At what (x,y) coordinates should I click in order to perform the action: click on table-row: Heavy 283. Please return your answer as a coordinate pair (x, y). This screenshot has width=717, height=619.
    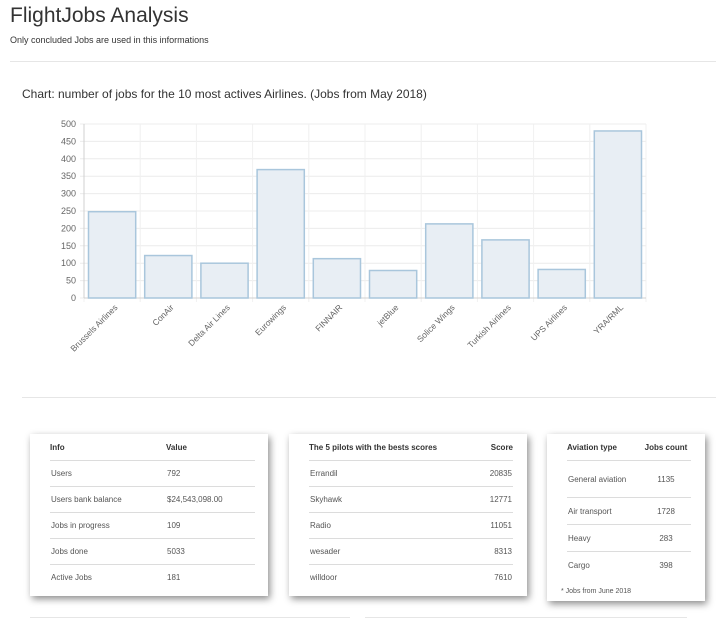
    Looking at the image, I should click on (629, 538).